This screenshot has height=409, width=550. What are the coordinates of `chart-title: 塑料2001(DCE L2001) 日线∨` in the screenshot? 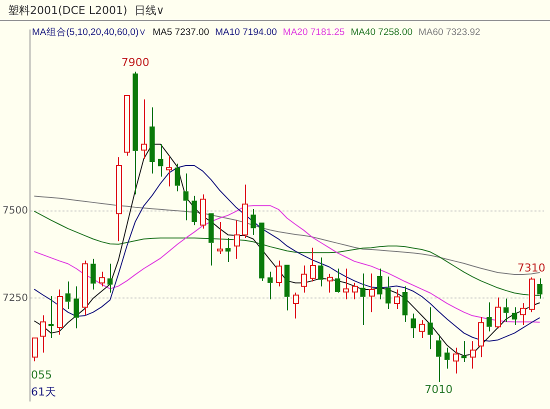 It's located at (275, 10).